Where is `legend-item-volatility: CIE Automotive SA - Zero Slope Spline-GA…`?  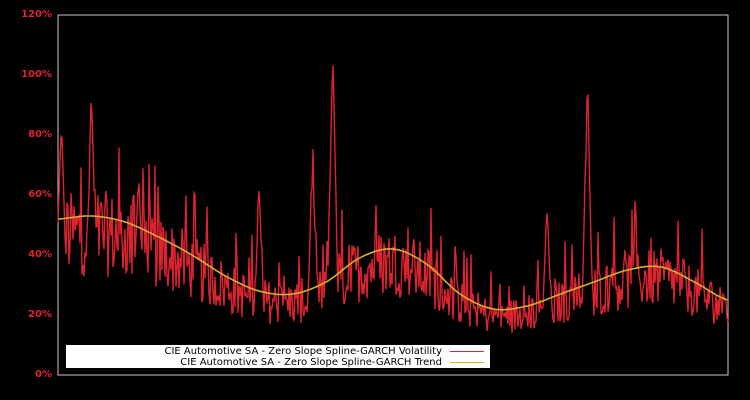
legend-item-volatility: CIE Automotive SA - Zero Slope Spline-GA… is located at coordinates (327, 351).